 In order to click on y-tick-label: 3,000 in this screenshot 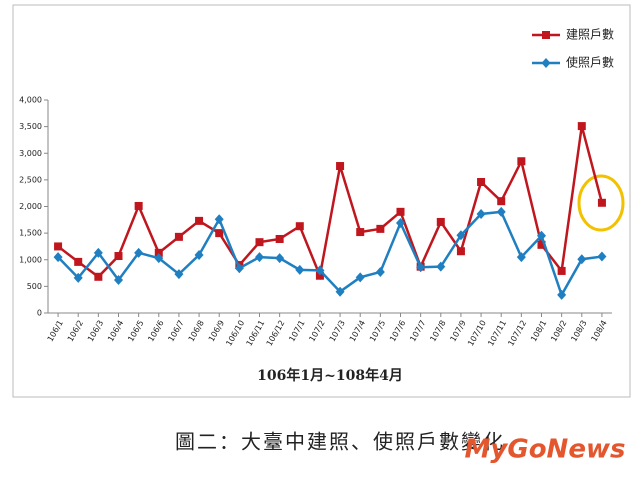, I will do `click(30, 153)`.